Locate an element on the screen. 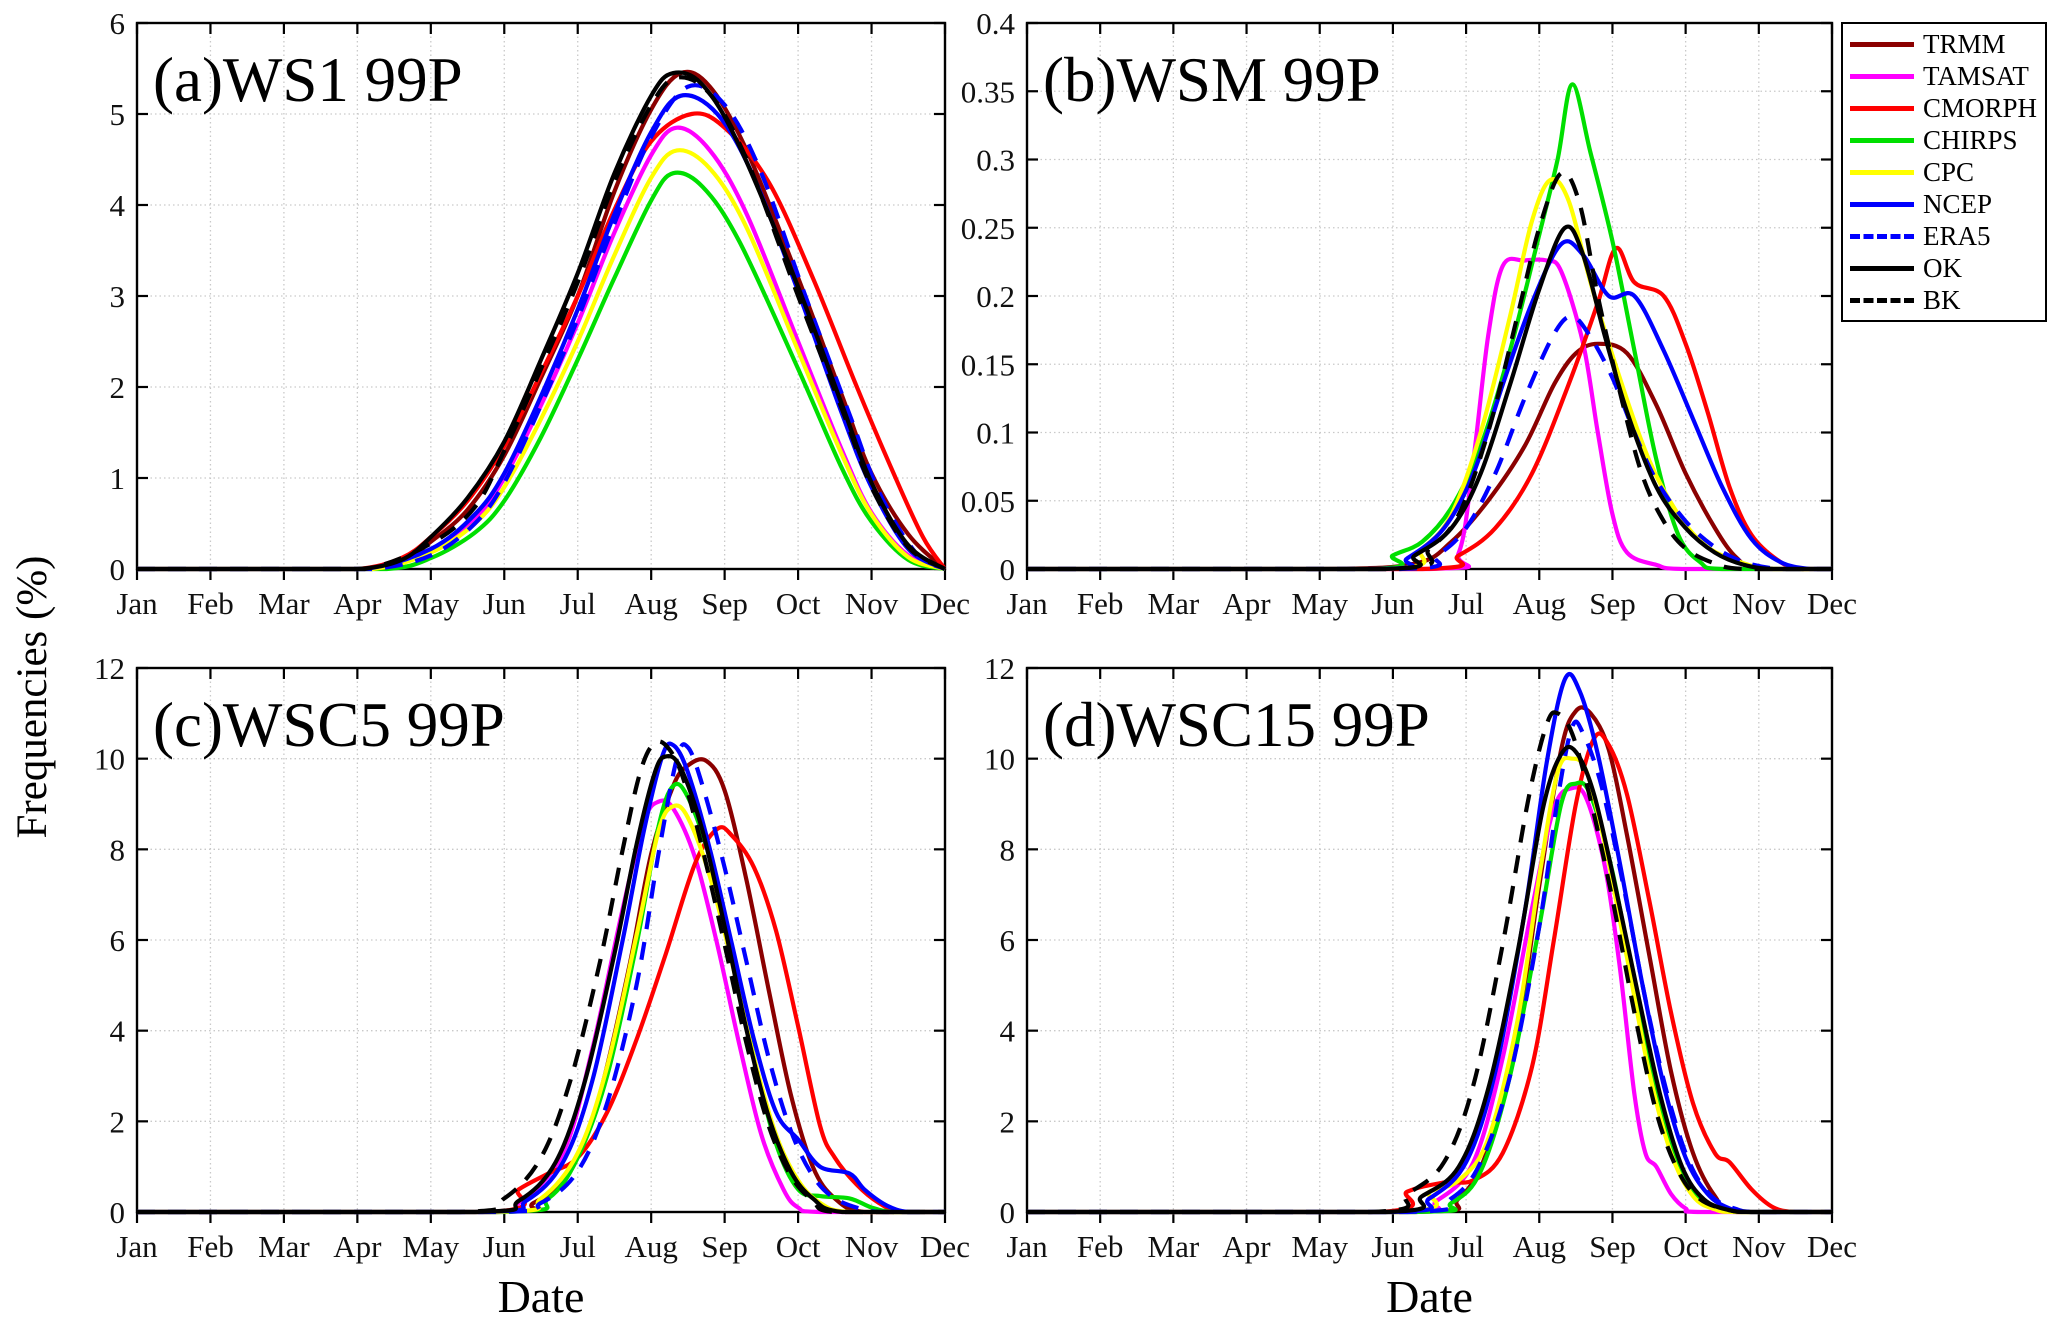 The width and height of the screenshot is (2067, 1328). legend-item-CPC: CPC is located at coordinates (1947, 171).